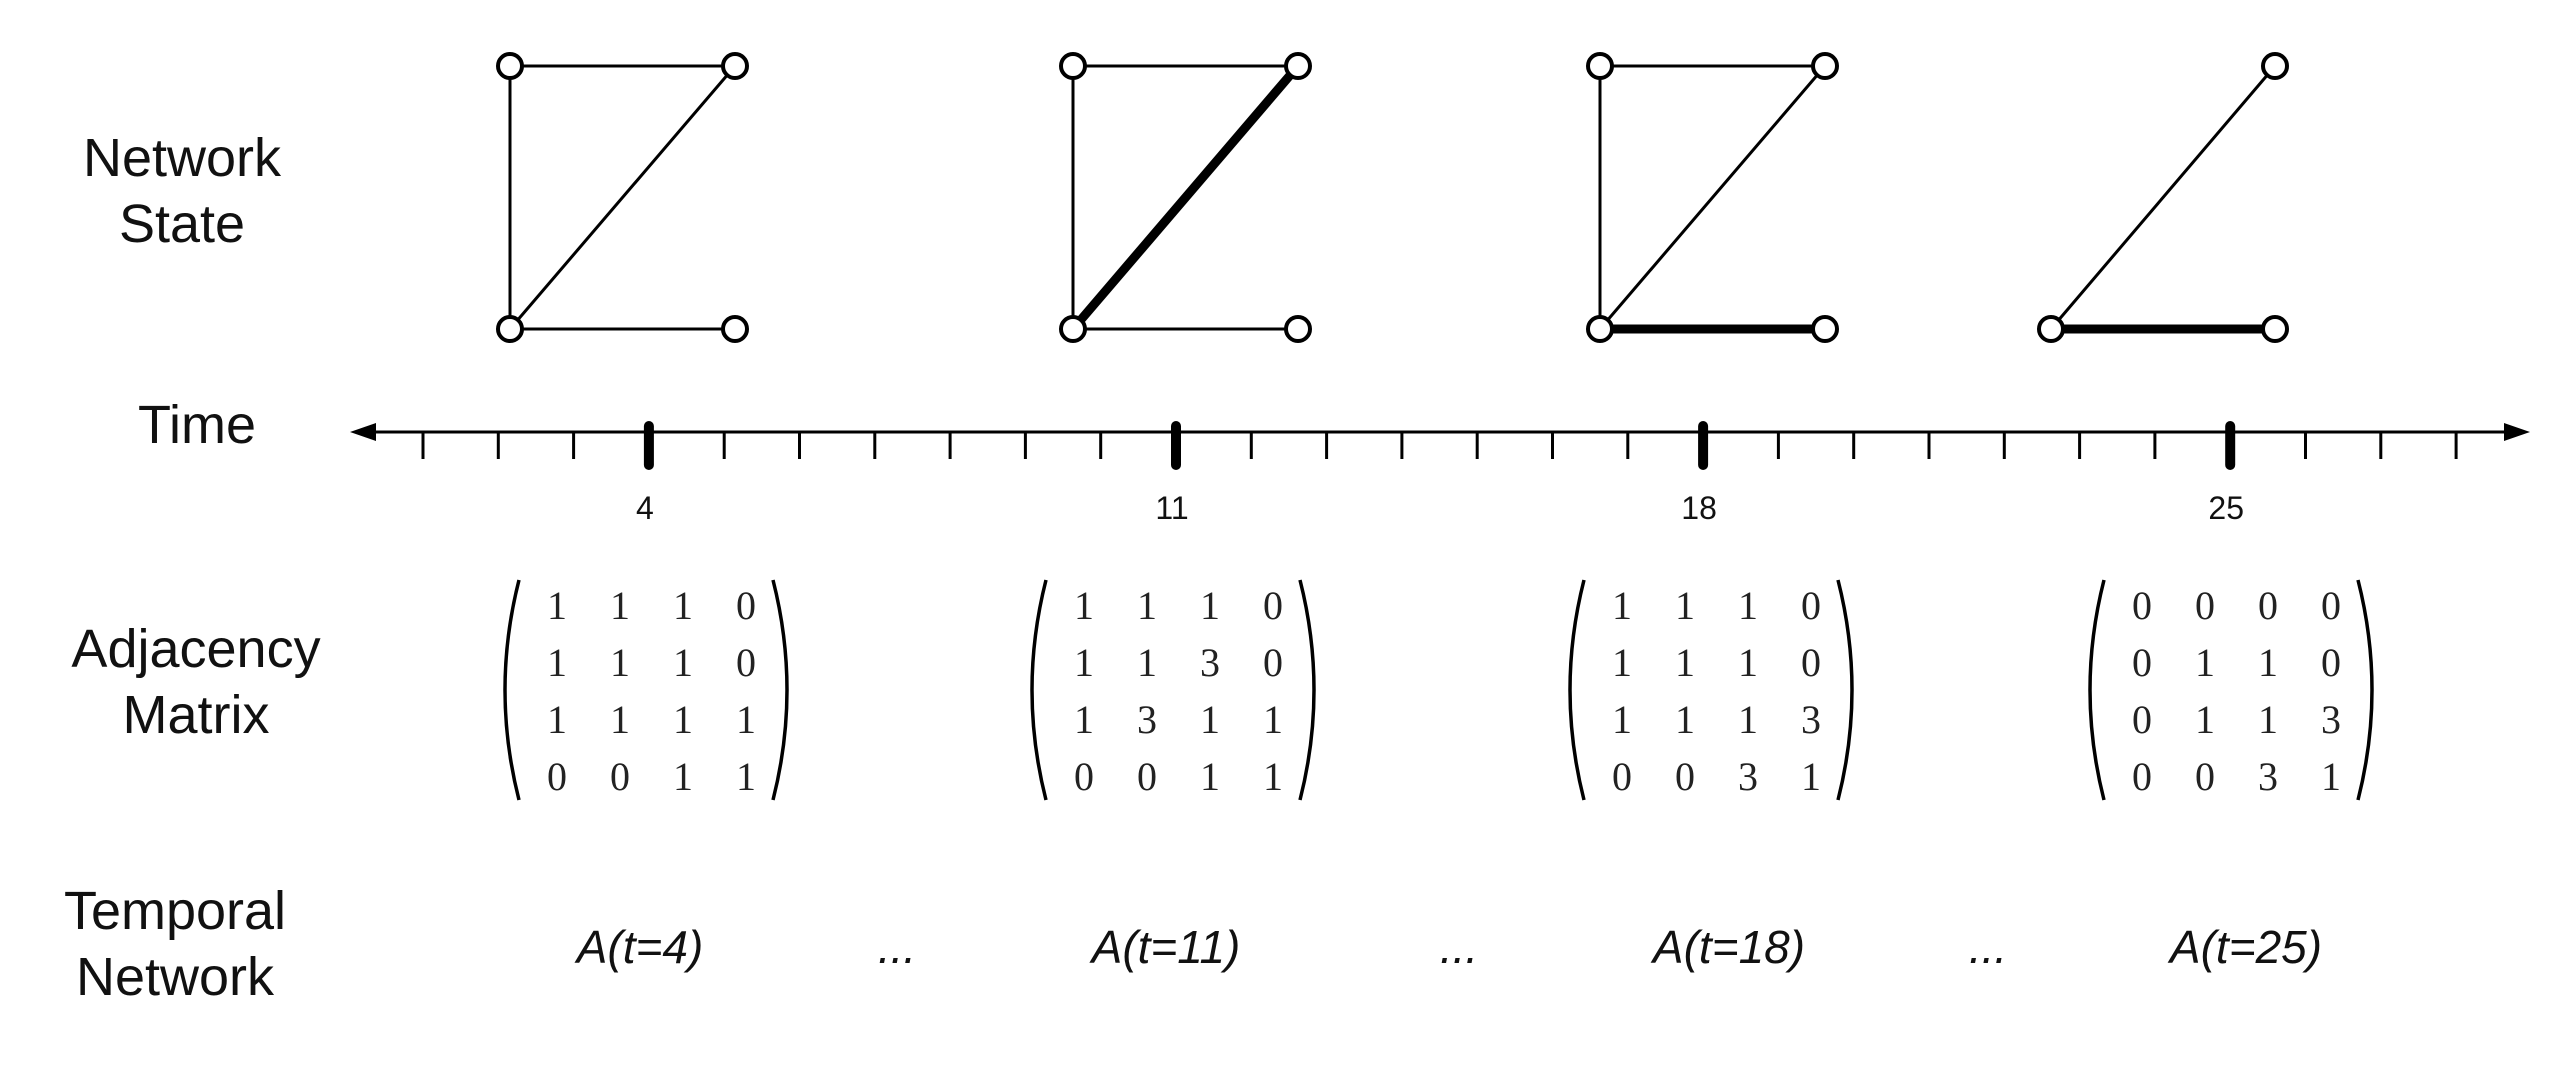  I want to click on graph-t4, so click(622, 197).